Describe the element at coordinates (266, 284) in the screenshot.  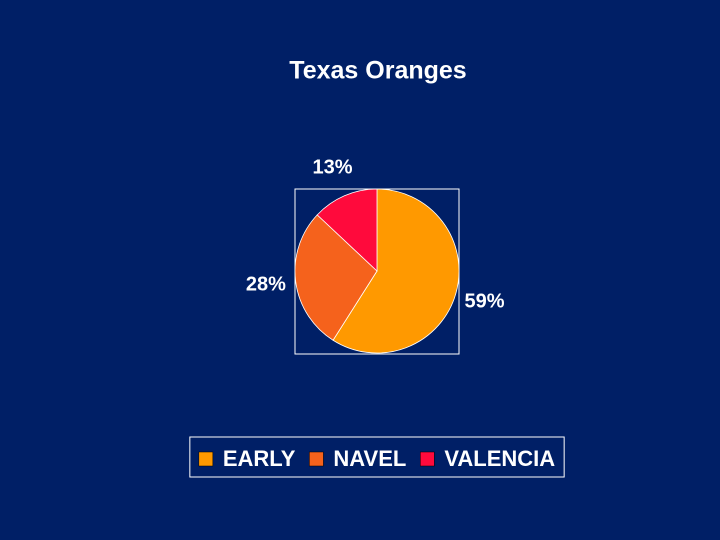
I see `data-label: 28%` at that location.